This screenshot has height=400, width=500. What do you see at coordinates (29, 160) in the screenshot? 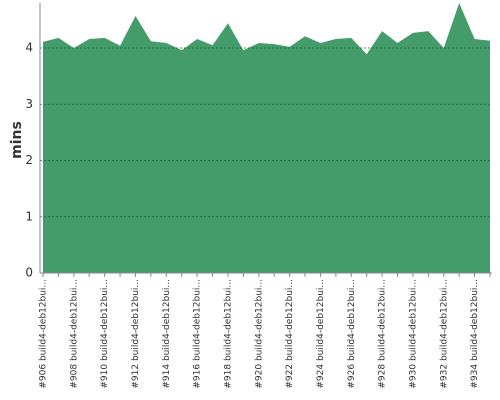
I see `y-tick-label: 2` at bounding box center [29, 160].